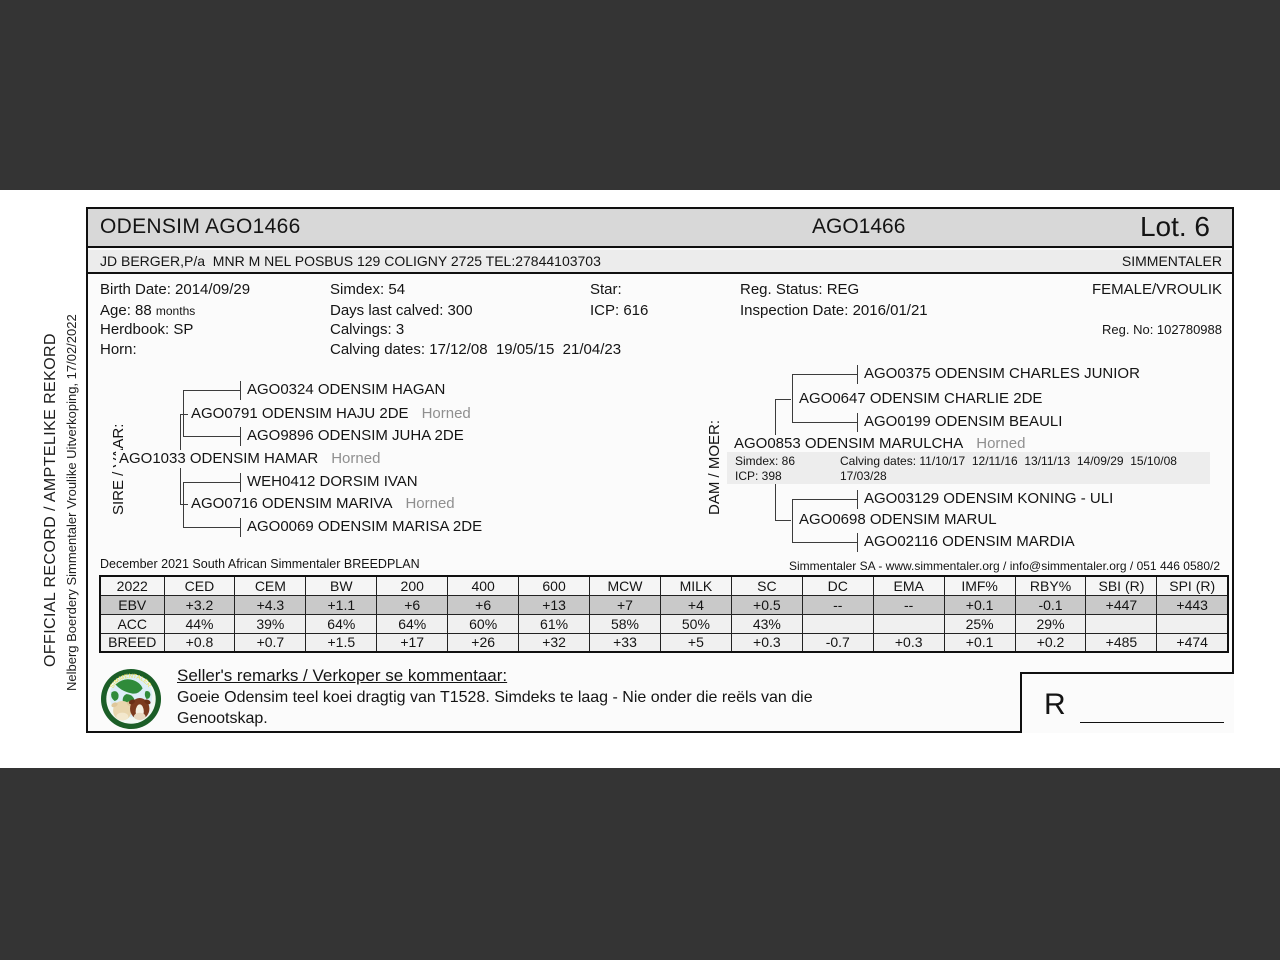 The width and height of the screenshot is (1280, 960). I want to click on icp: ICP: 616, so click(619, 310).